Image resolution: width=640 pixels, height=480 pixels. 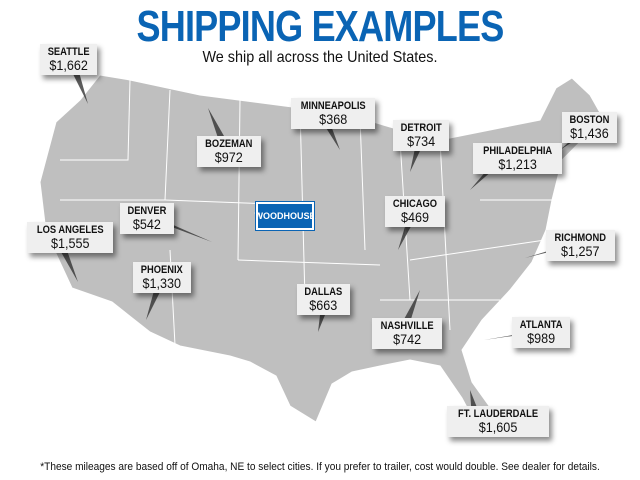 What do you see at coordinates (589, 120) in the screenshot?
I see `city-name: BOSTON` at bounding box center [589, 120].